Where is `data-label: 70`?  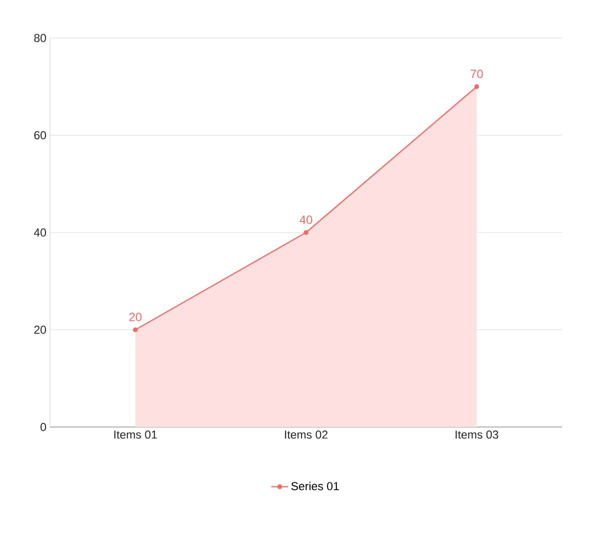 data-label: 70 is located at coordinates (476, 74).